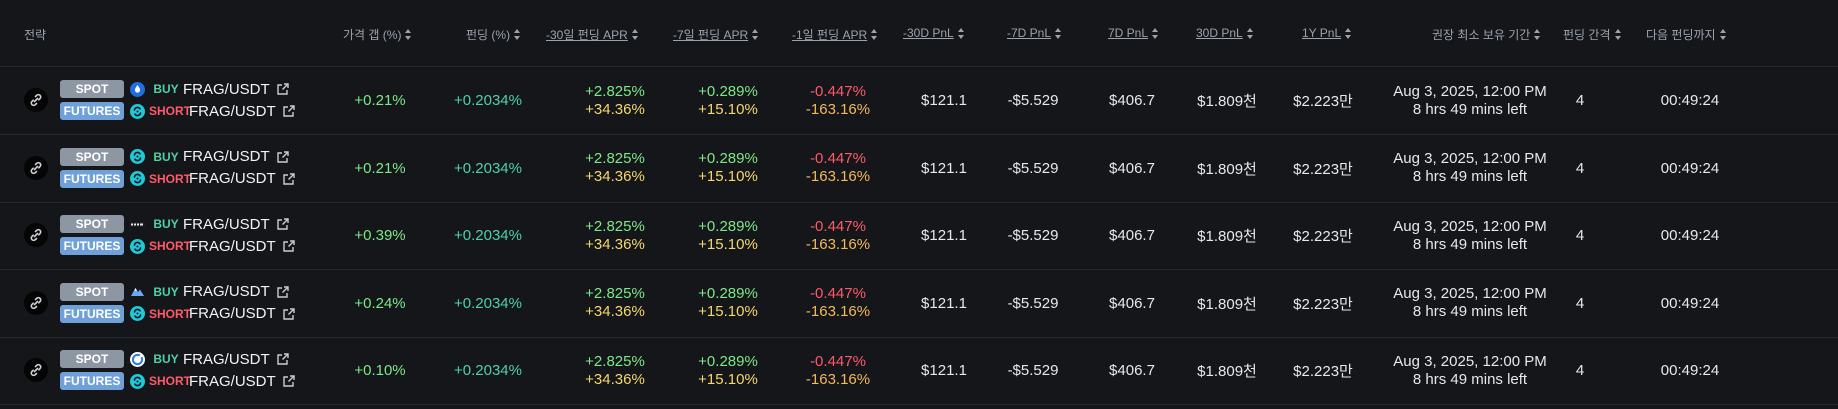  What do you see at coordinates (1486, 34) in the screenshot?
I see `header-min-holding: 권장 최소 보유 기간` at bounding box center [1486, 34].